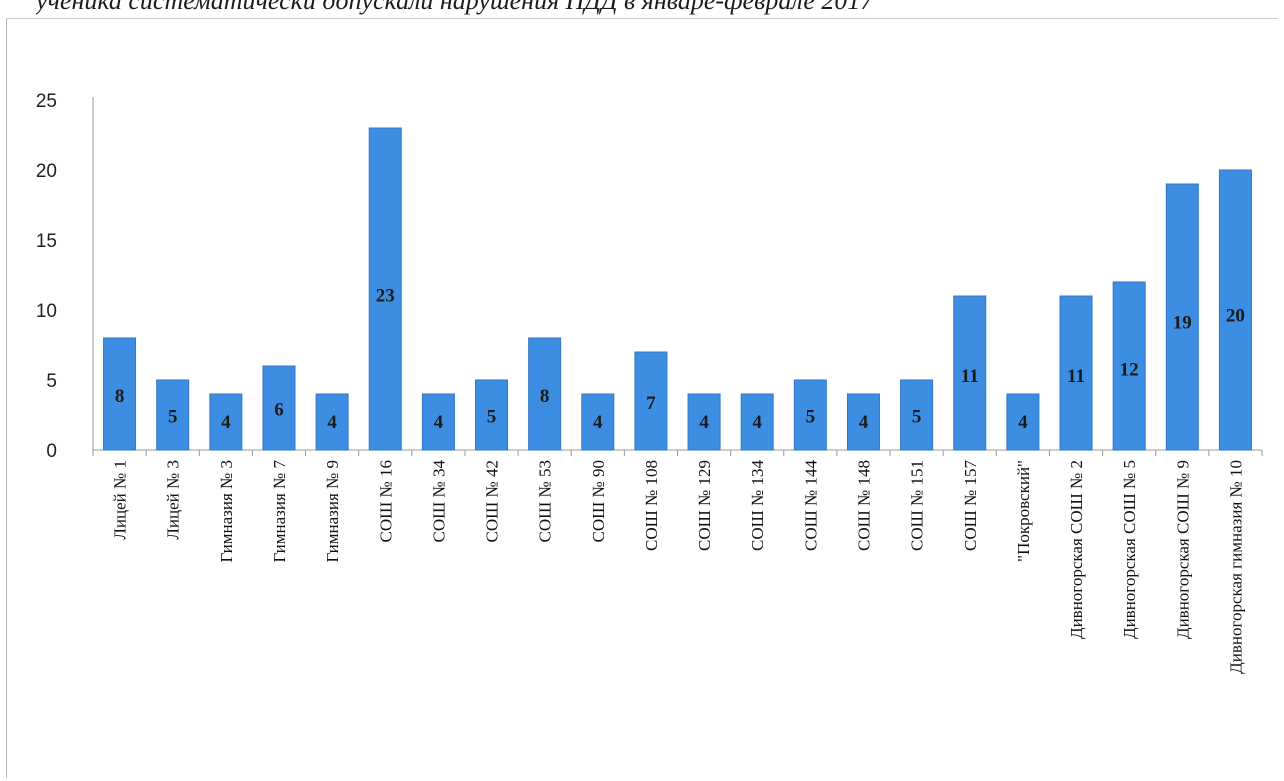 The height and width of the screenshot is (781, 1284). I want to click on x-tick-label: Дивногорская СОШ № 2, so click(1076, 549).